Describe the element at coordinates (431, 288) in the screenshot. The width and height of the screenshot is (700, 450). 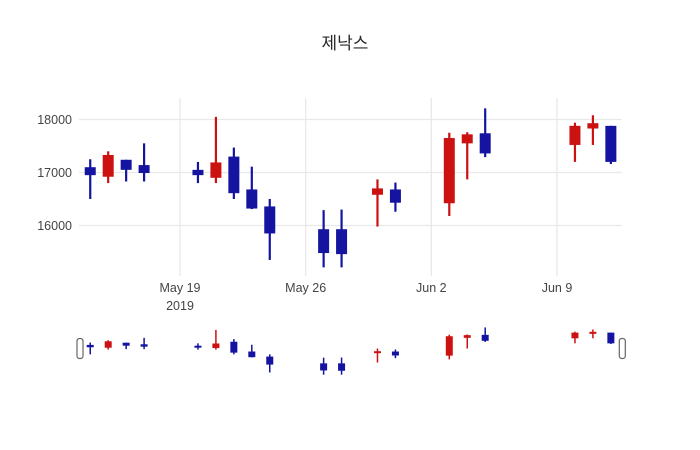
I see `x-tick-label: Jun 2` at that location.